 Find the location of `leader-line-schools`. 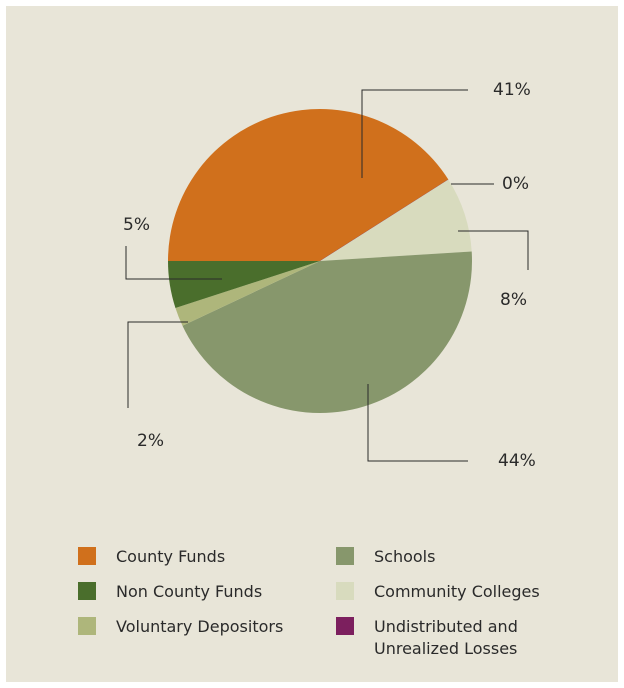

leader-line-schools is located at coordinates (417, 423).